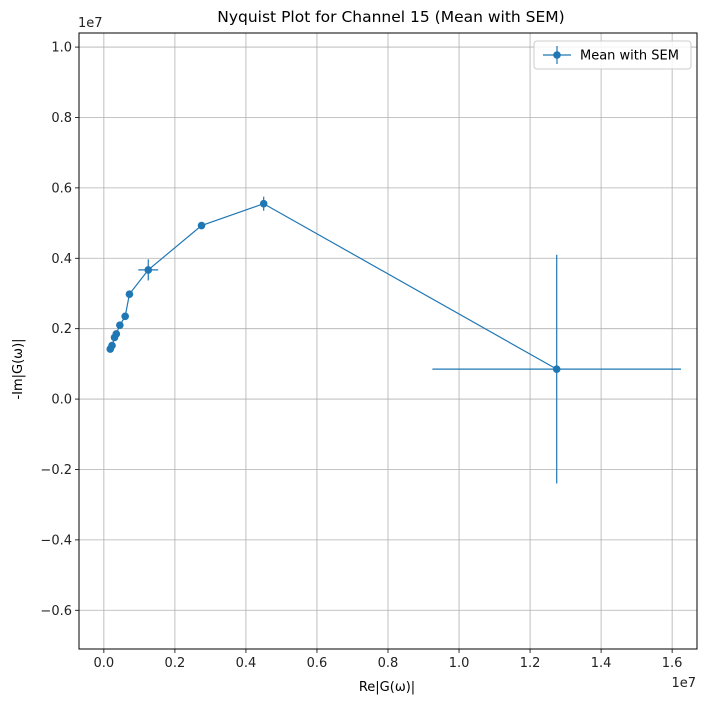 The image size is (706, 705). What do you see at coordinates (61, 329) in the screenshot?
I see `y-tick-label: 0.2` at bounding box center [61, 329].